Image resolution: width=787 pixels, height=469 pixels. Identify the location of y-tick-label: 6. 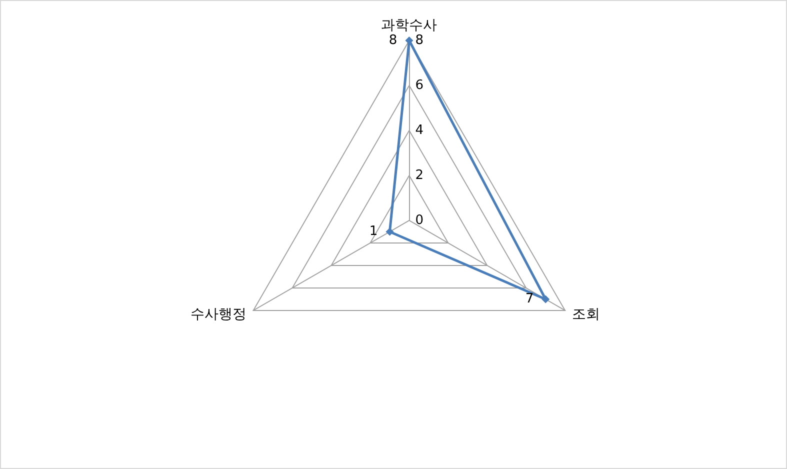
(419, 85).